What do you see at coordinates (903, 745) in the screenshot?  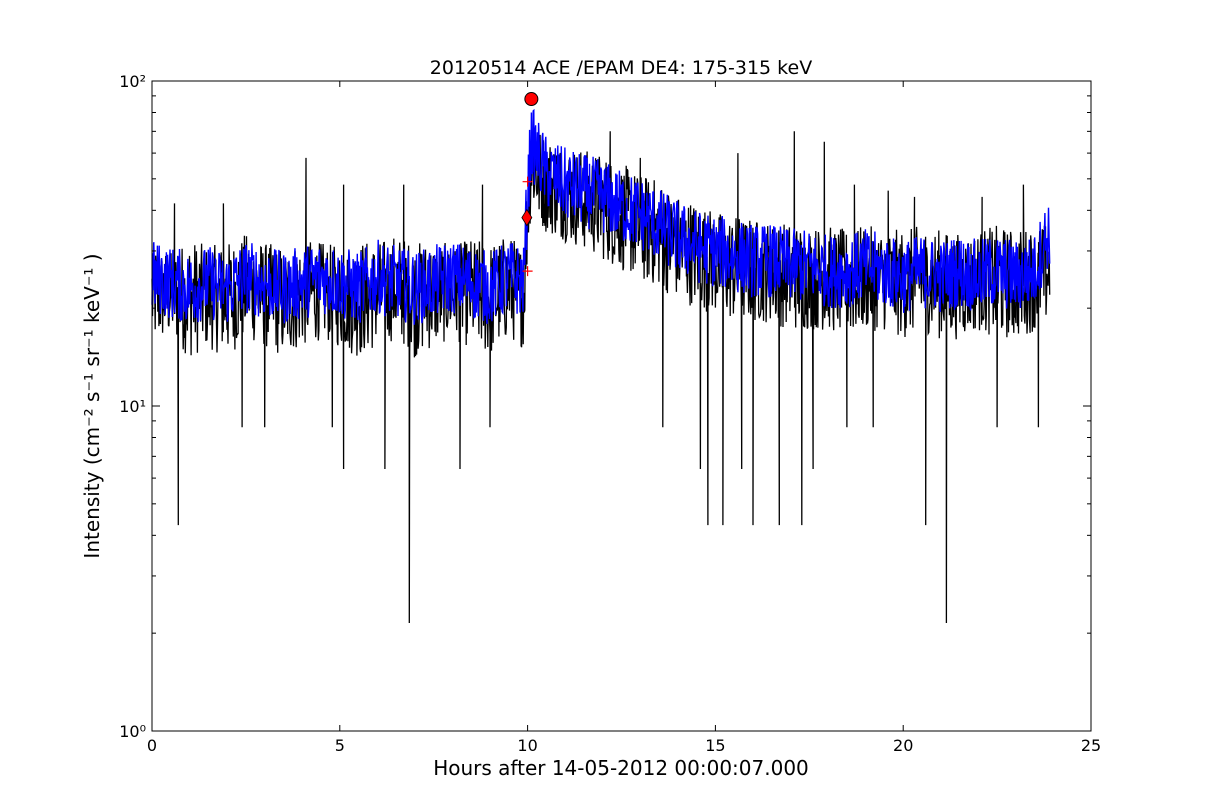 I see `x-tick-label: 20` at bounding box center [903, 745].